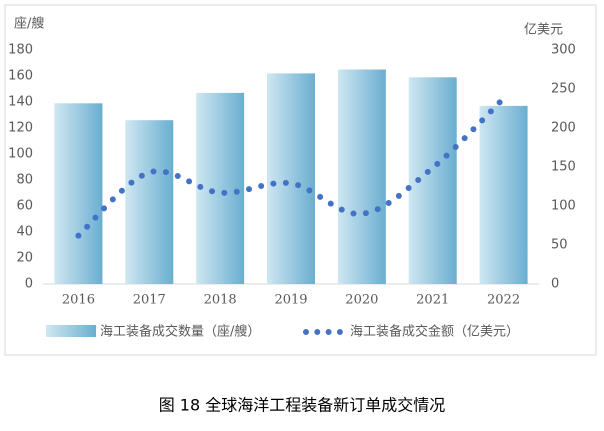 This screenshot has height=431, width=604. I want to click on y2-axis-label: 亿美元, so click(543, 30).